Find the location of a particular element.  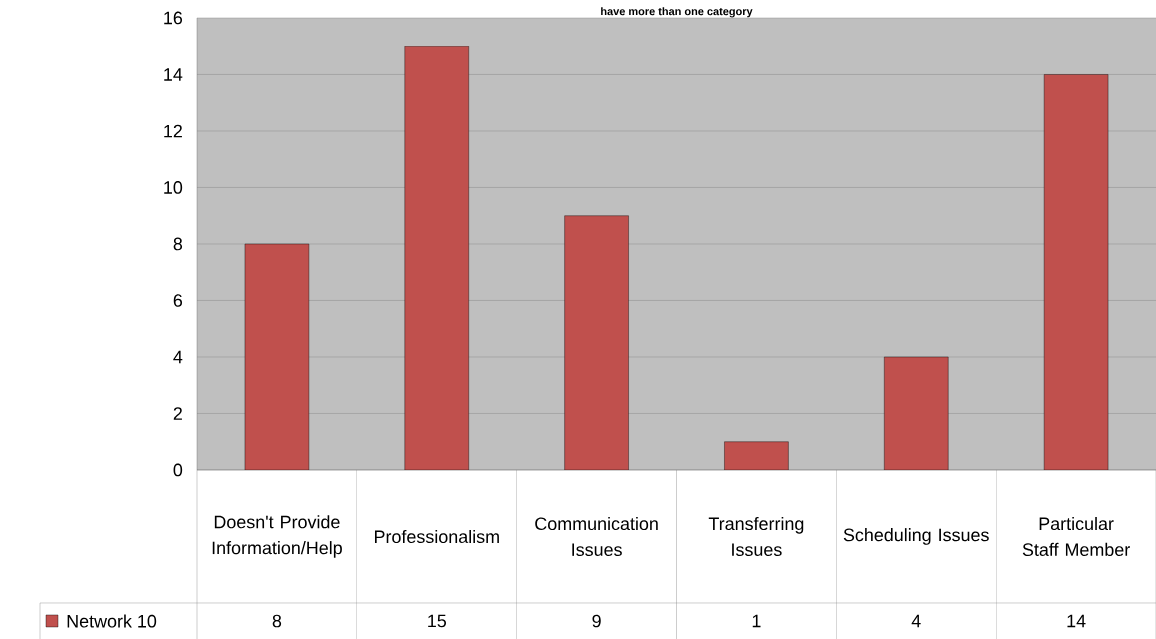

y-tick-label: 12 is located at coordinates (173, 131).